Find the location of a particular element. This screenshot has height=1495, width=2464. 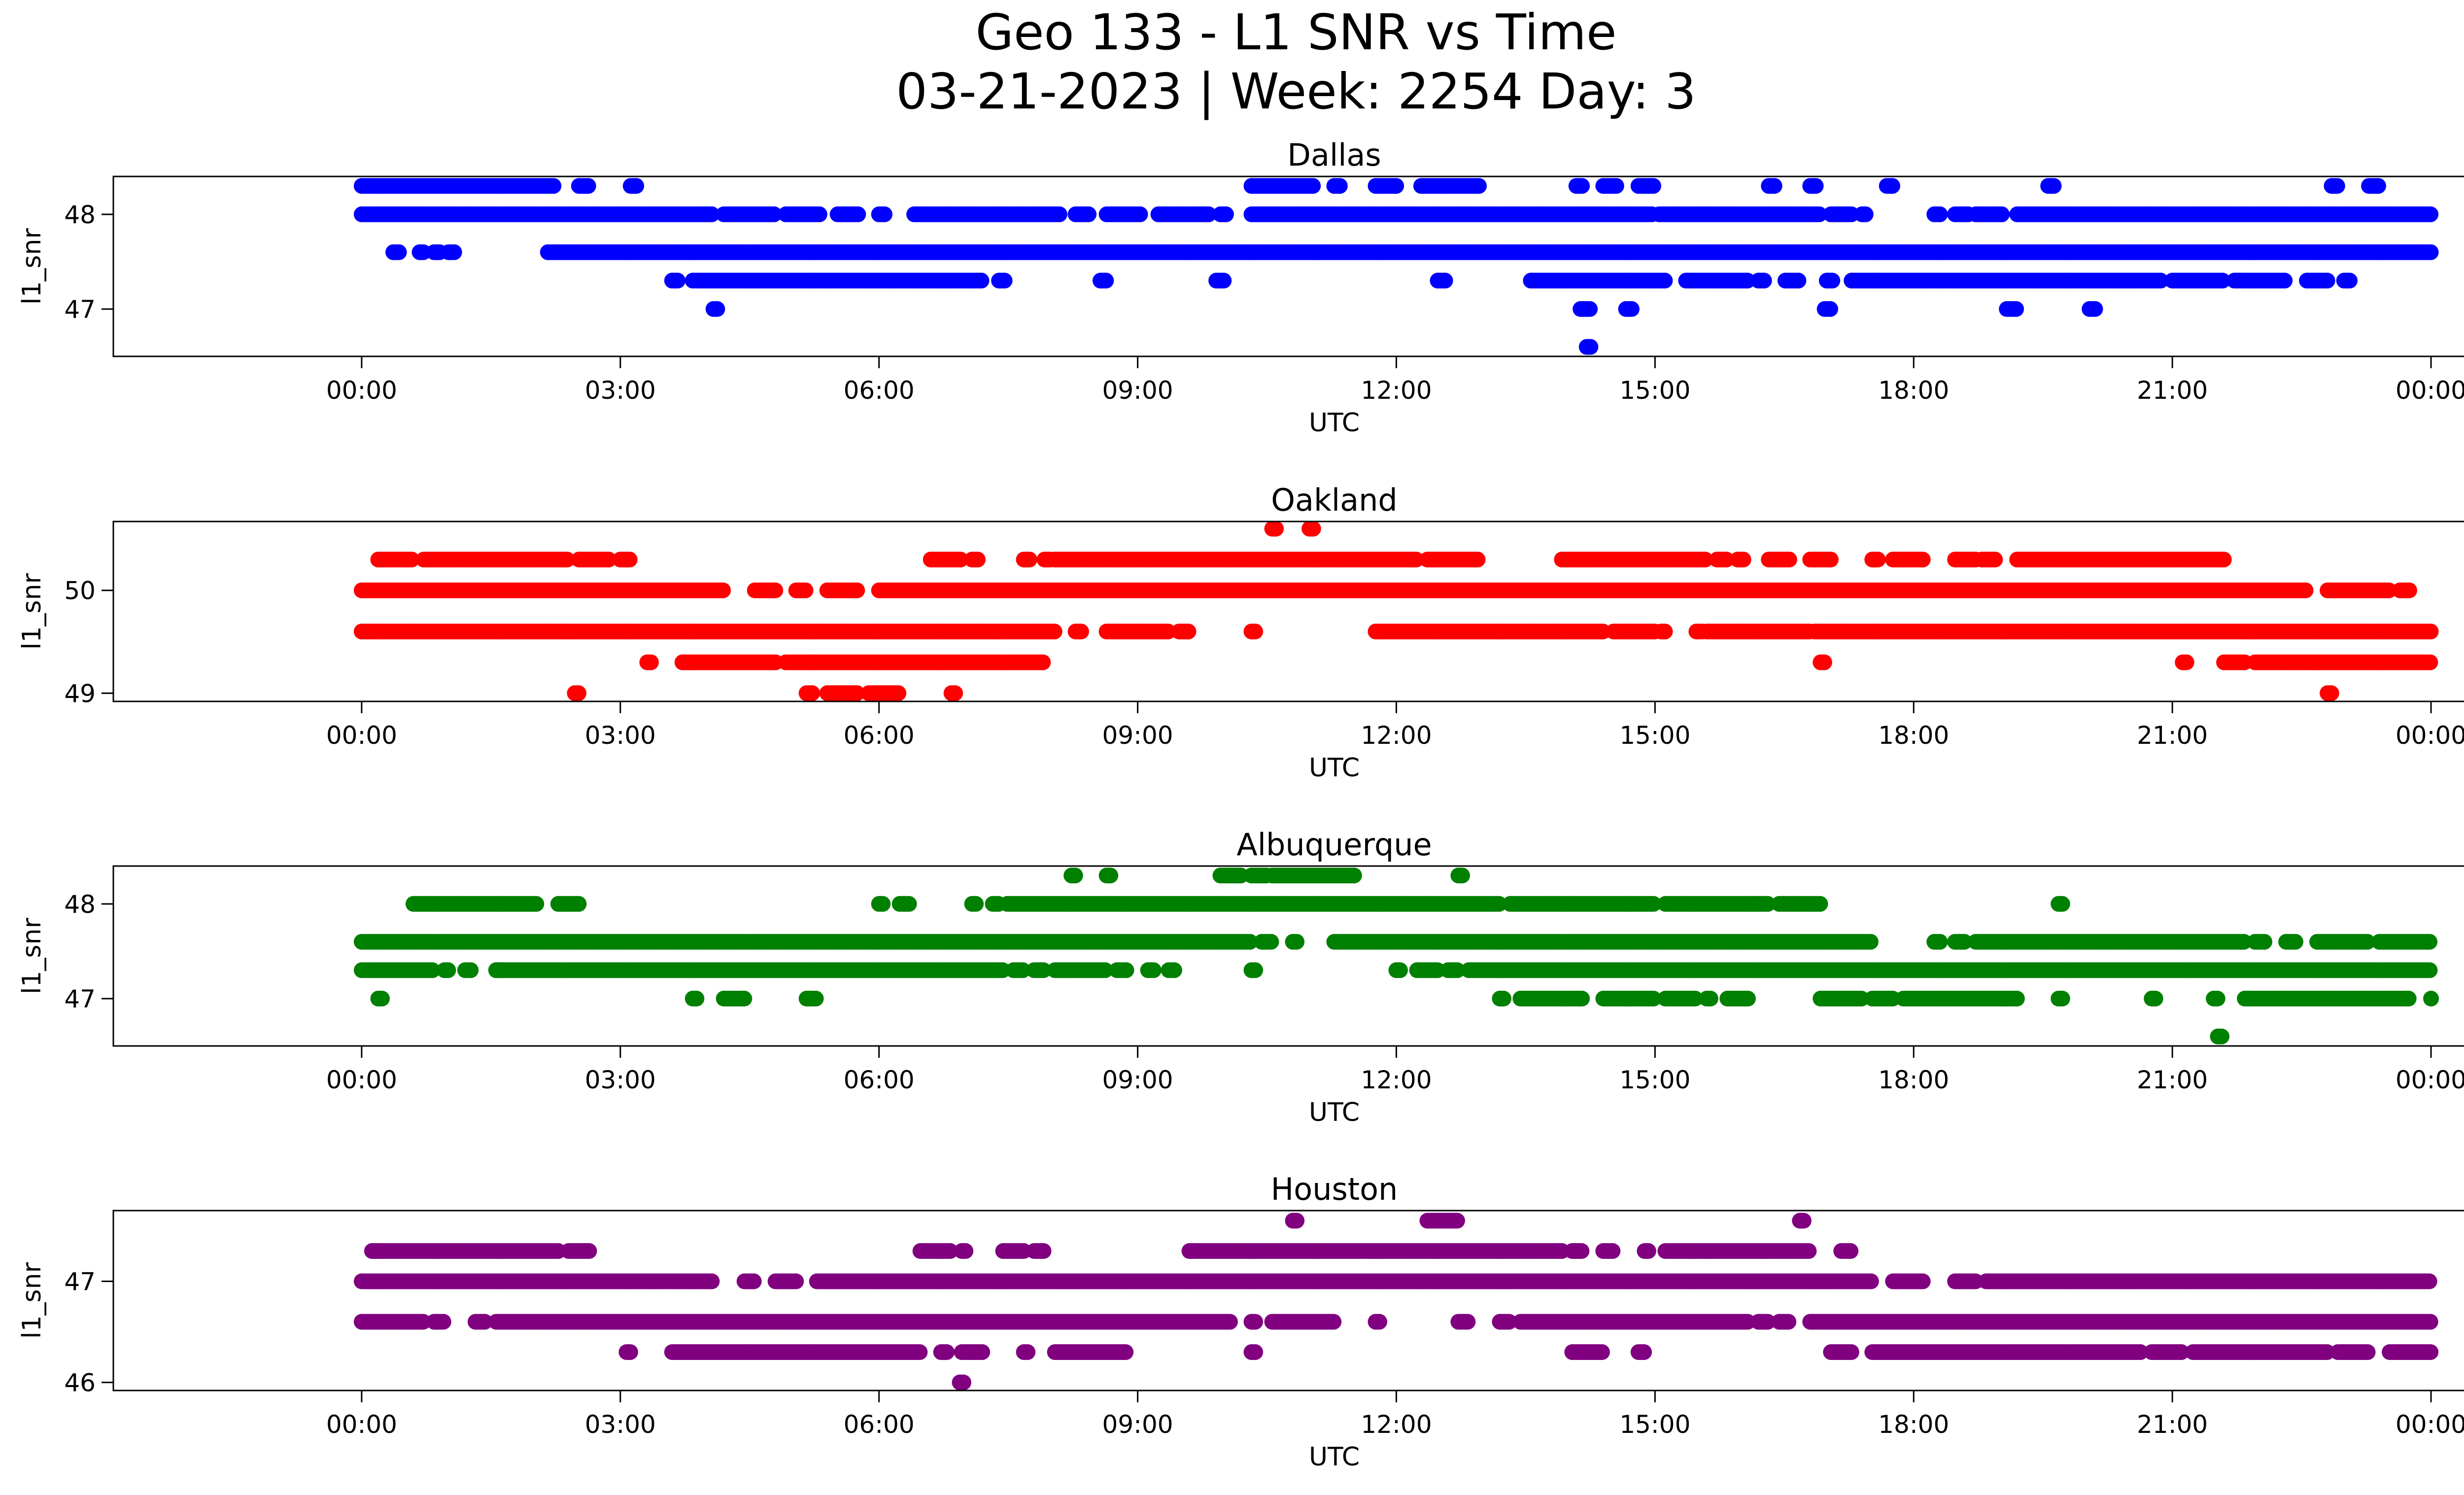

x-tick-label: 09:00 is located at coordinates (1137, 390).